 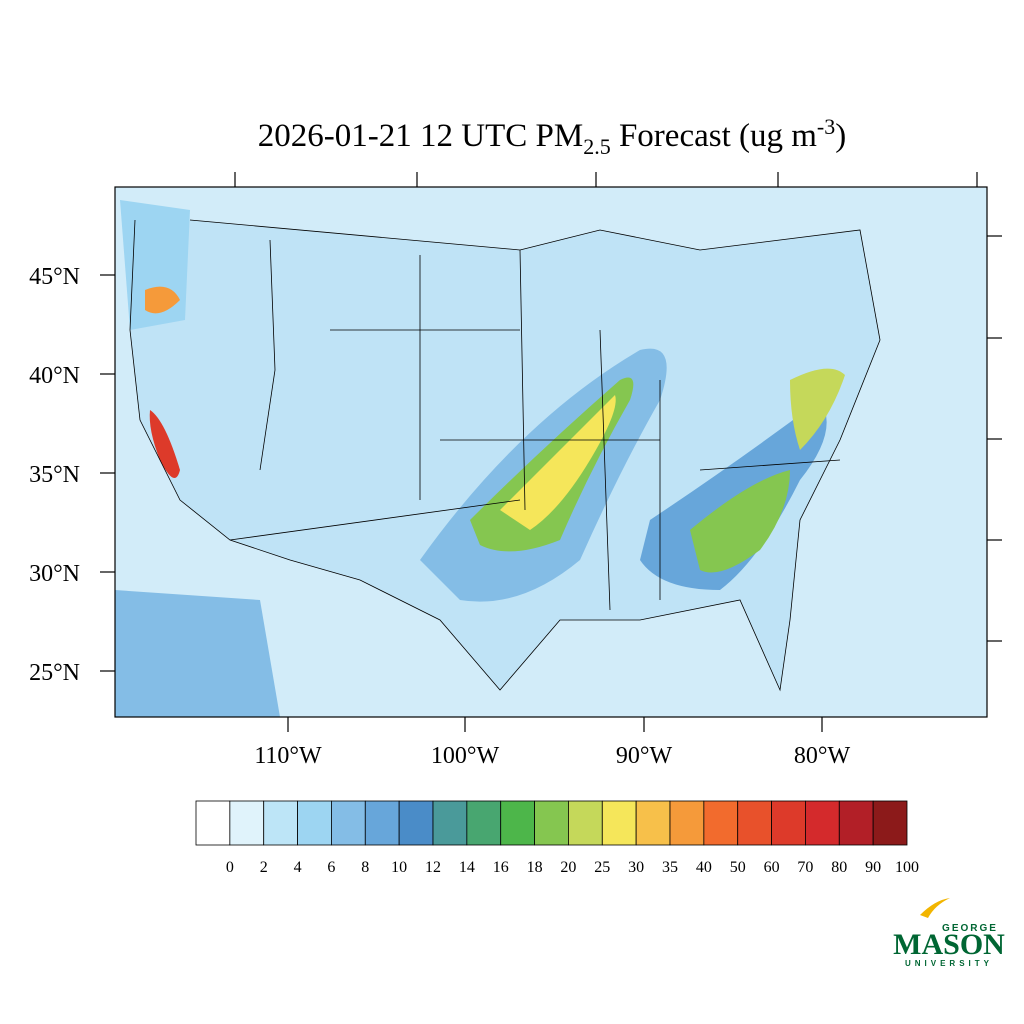 I want to click on colorbar-label: 12, so click(x=433, y=867).